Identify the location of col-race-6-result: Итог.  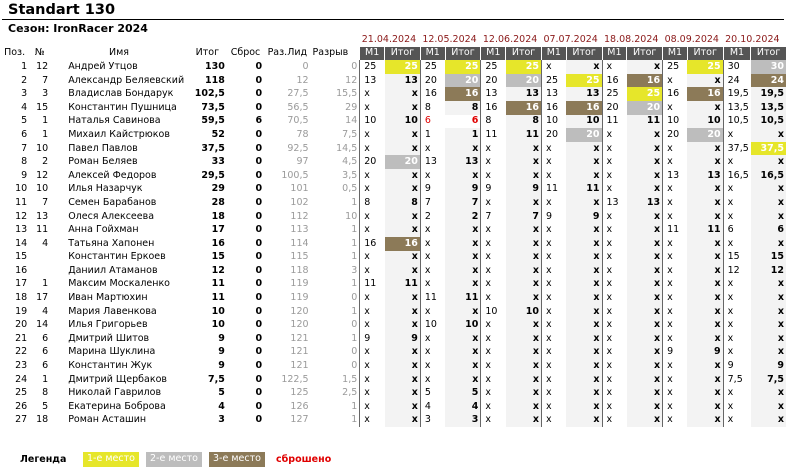
(705, 53).